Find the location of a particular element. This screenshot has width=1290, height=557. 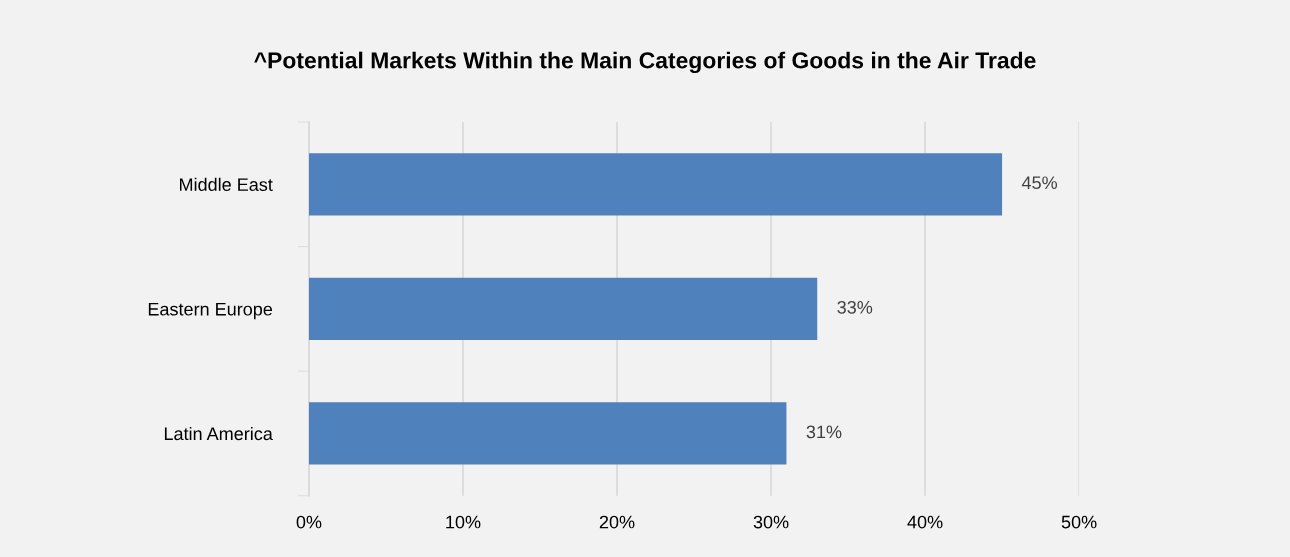

x-tick-label: 40% is located at coordinates (925, 522).